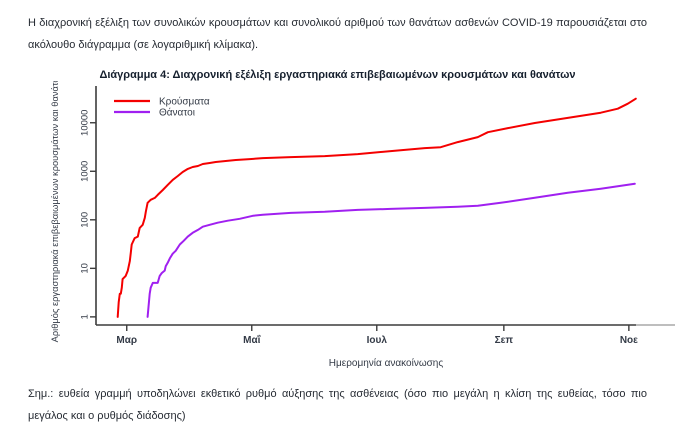 Image resolution: width=675 pixels, height=436 pixels. I want to click on y-tick-label: 10, so click(85, 268).